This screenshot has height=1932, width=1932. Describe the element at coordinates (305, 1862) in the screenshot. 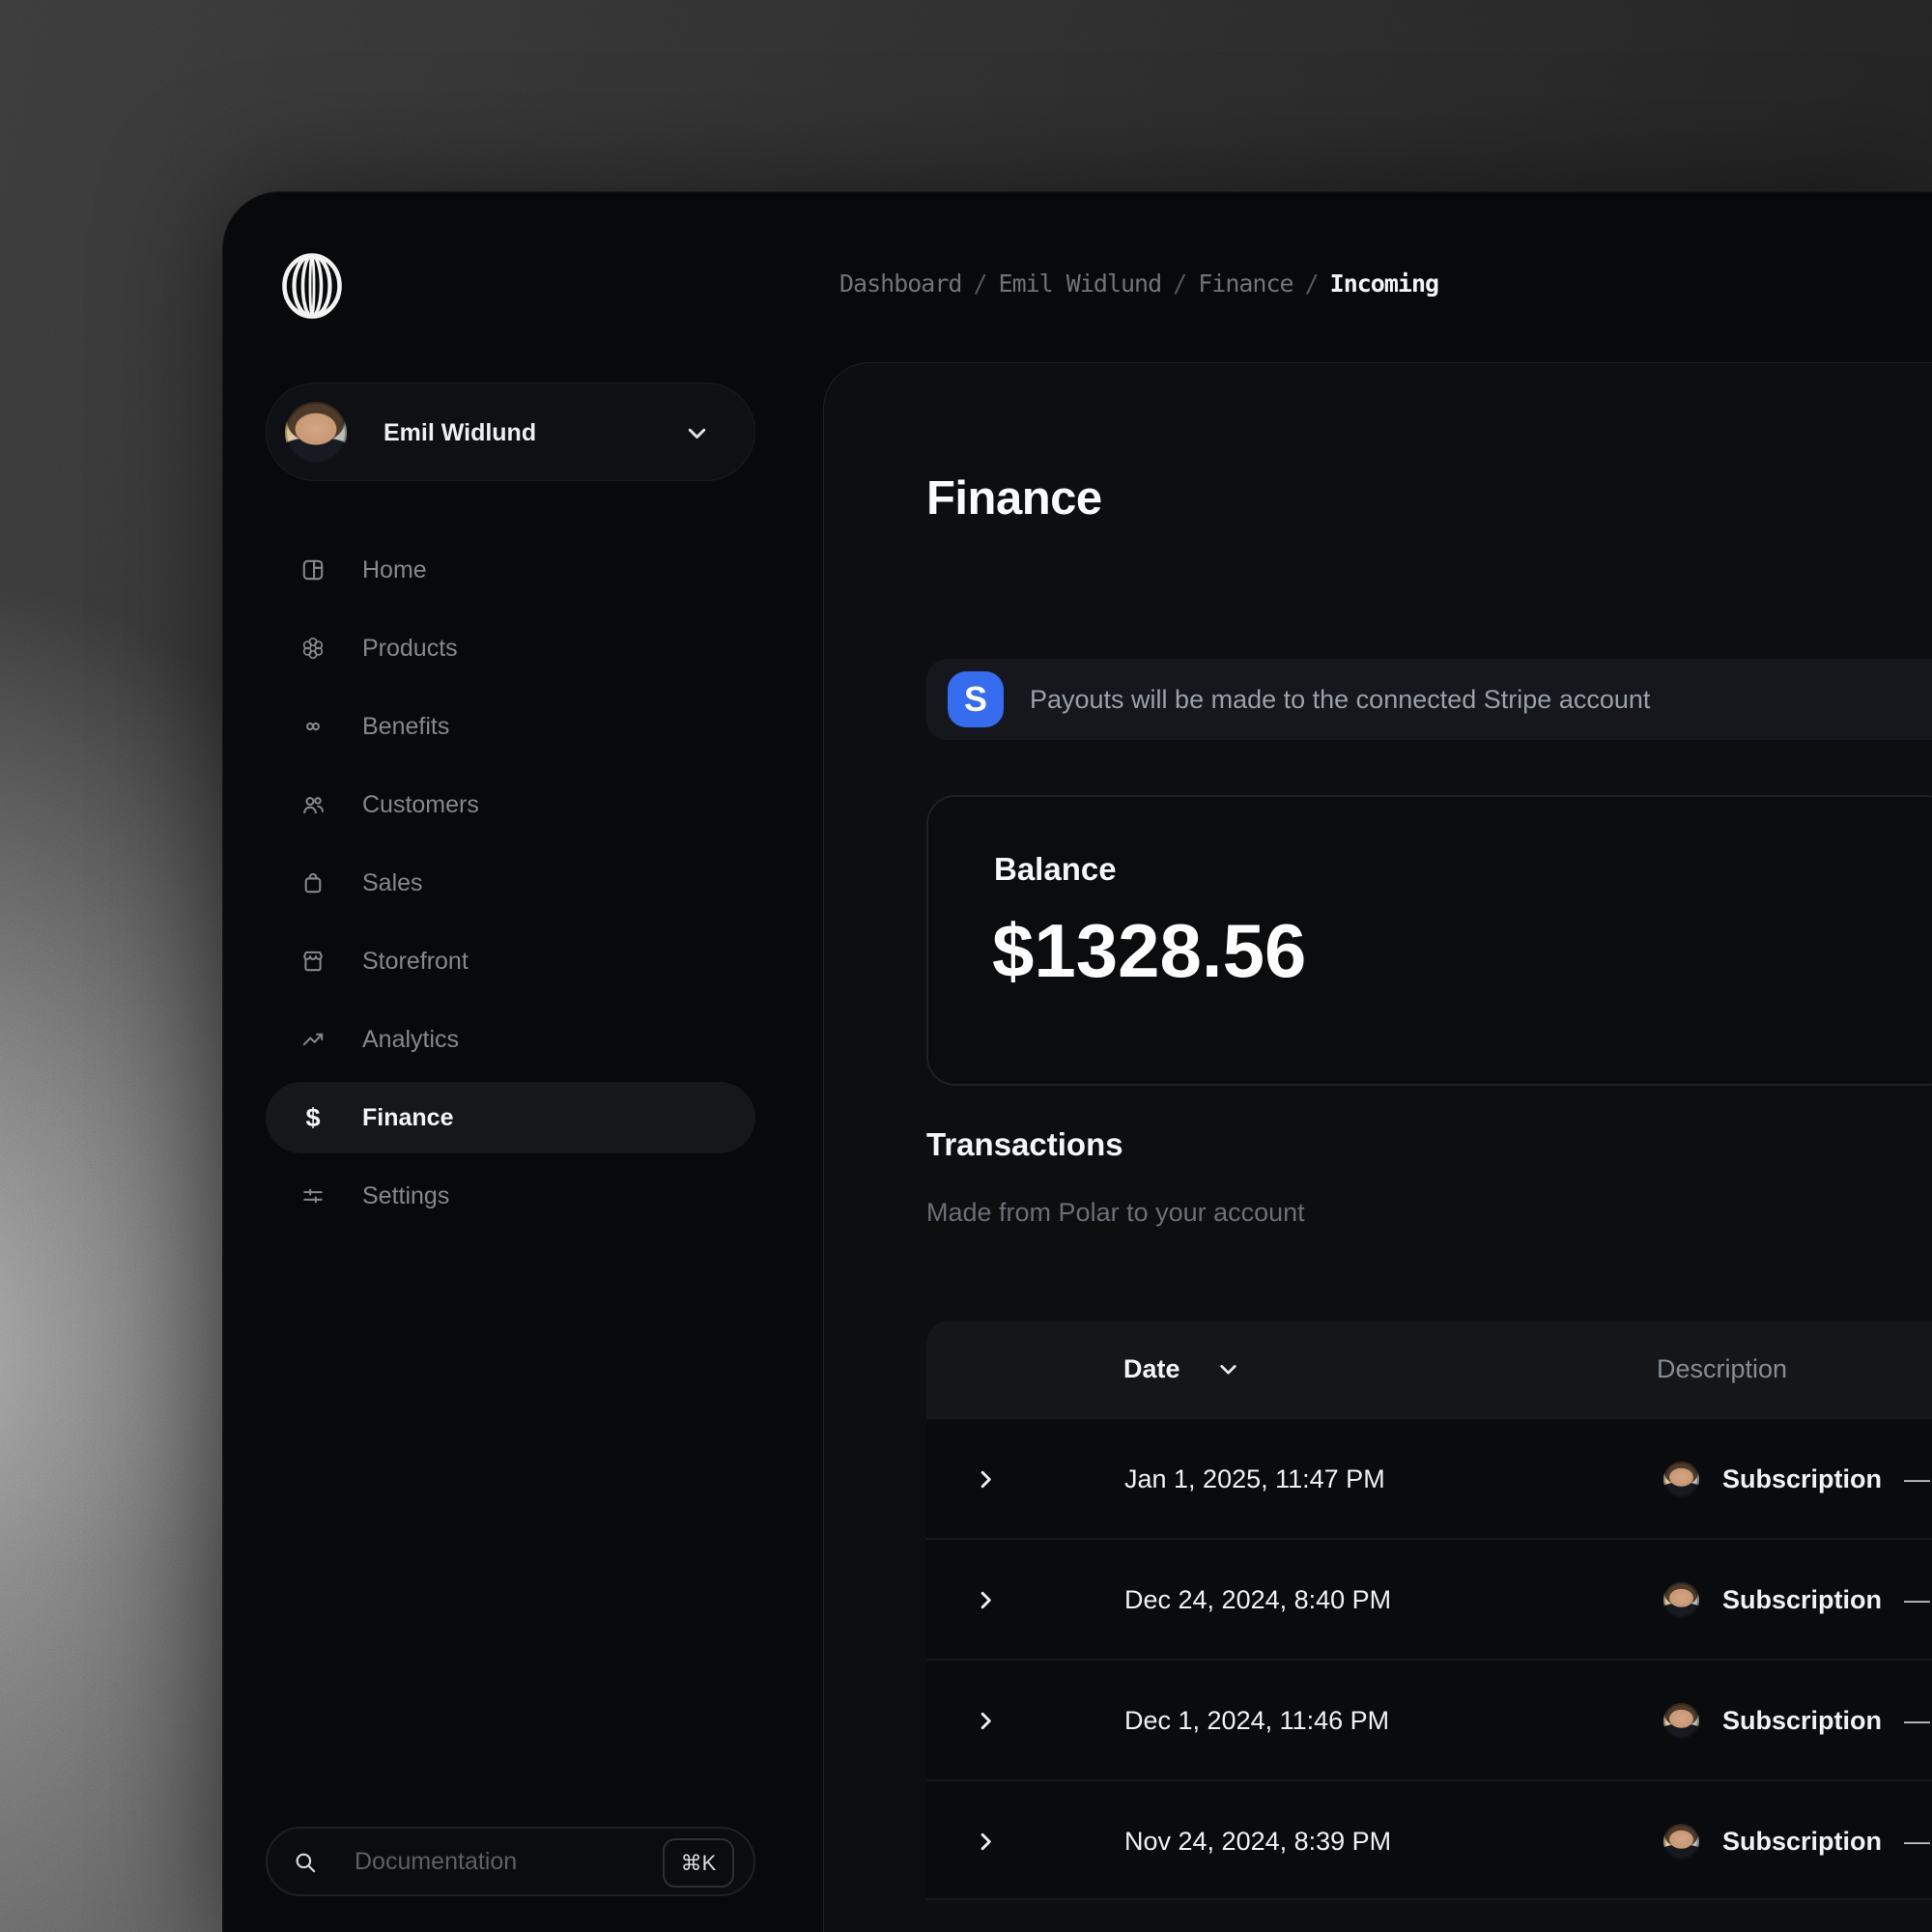

I see `search-icon` at that location.